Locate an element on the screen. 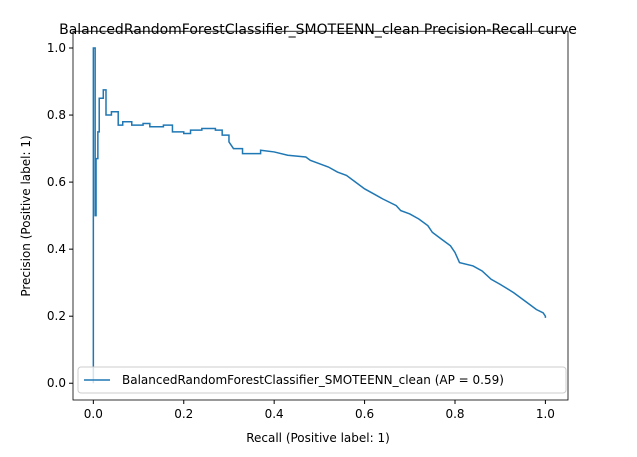 This screenshot has height=457, width=637. x-tick-label: 0.6 is located at coordinates (364, 414).